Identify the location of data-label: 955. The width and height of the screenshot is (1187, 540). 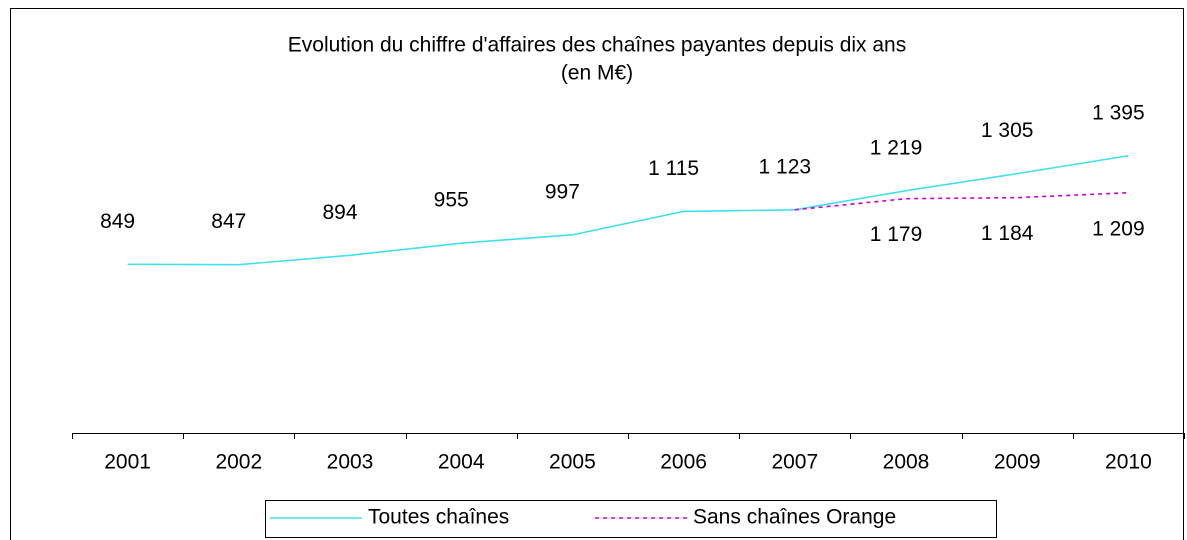
(451, 200).